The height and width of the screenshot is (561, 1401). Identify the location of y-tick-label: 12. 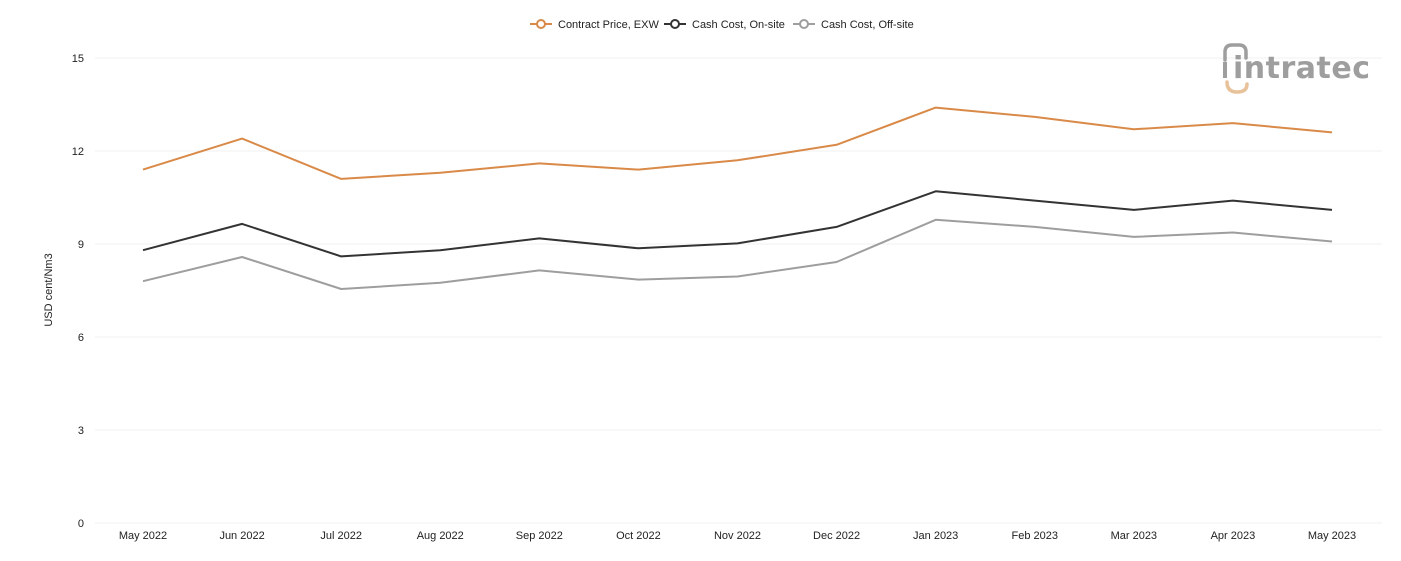
(78, 152).